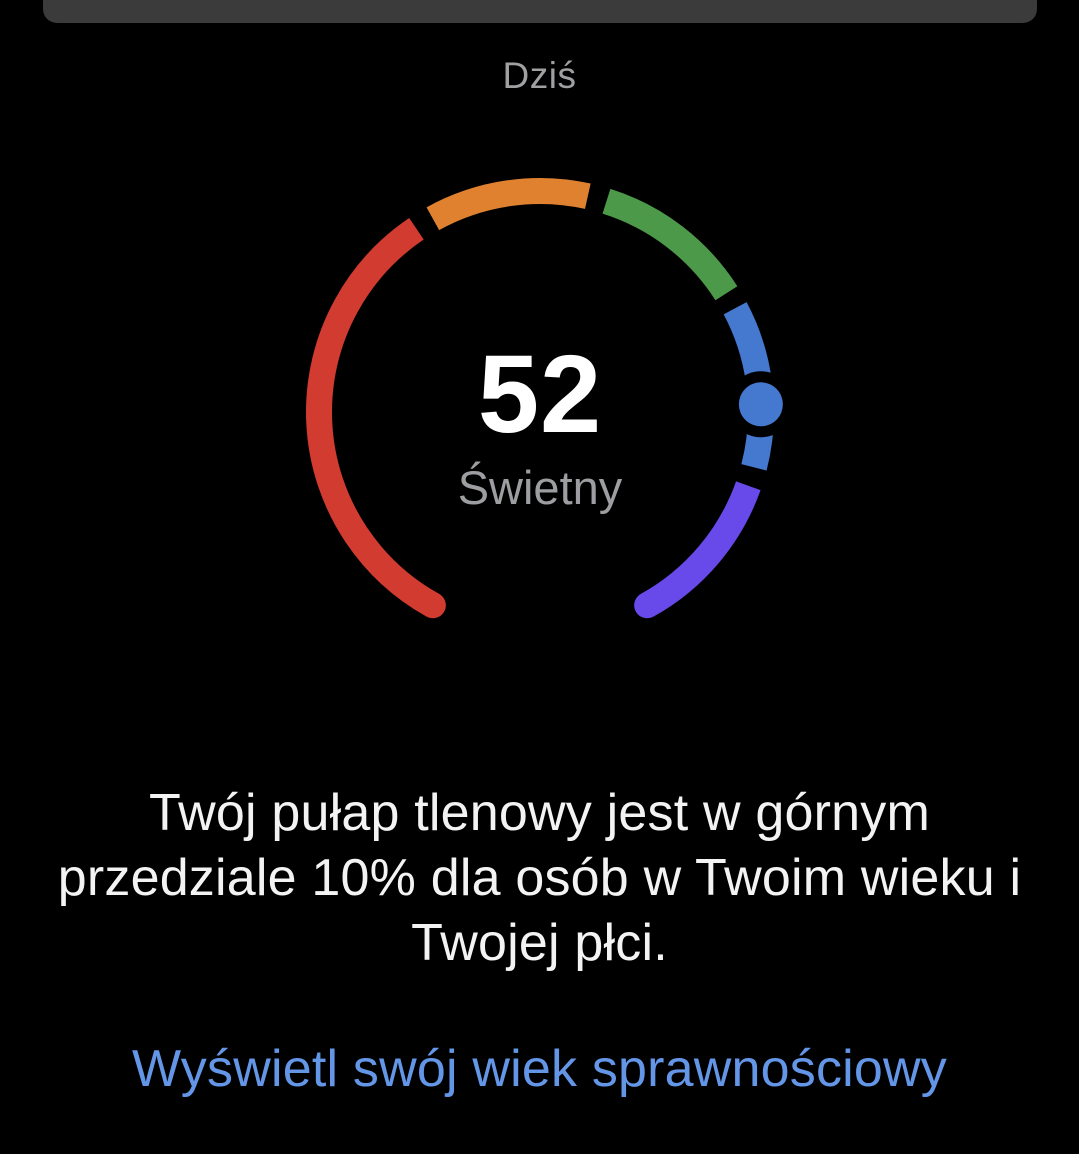 The image size is (1079, 1154). What do you see at coordinates (539, 943) in the screenshot?
I see `description-line: Twojej płci.` at bounding box center [539, 943].